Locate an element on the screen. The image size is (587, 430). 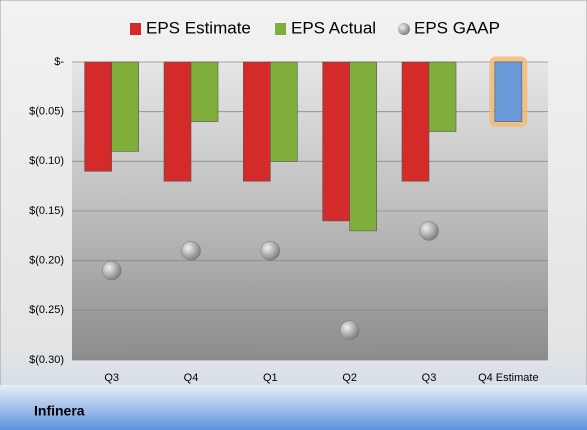
y-tick-label: $(0.15) is located at coordinates (46, 211).